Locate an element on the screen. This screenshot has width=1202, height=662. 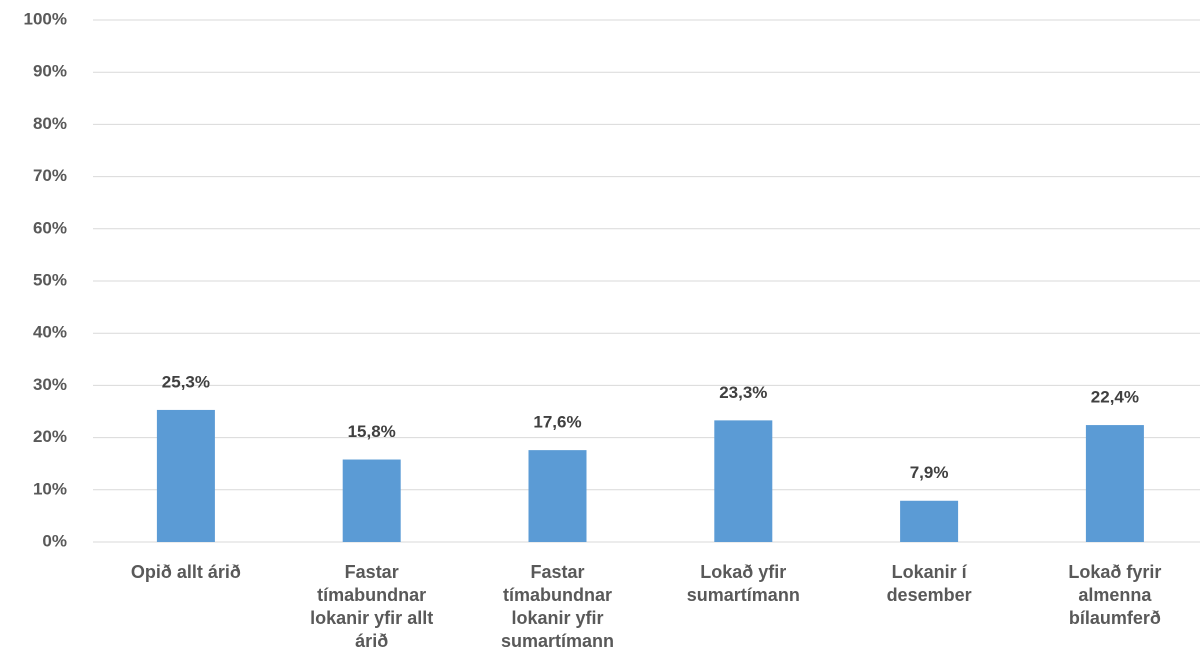
x-tick-label: Lokað yfir sumartímann is located at coordinates (743, 583).